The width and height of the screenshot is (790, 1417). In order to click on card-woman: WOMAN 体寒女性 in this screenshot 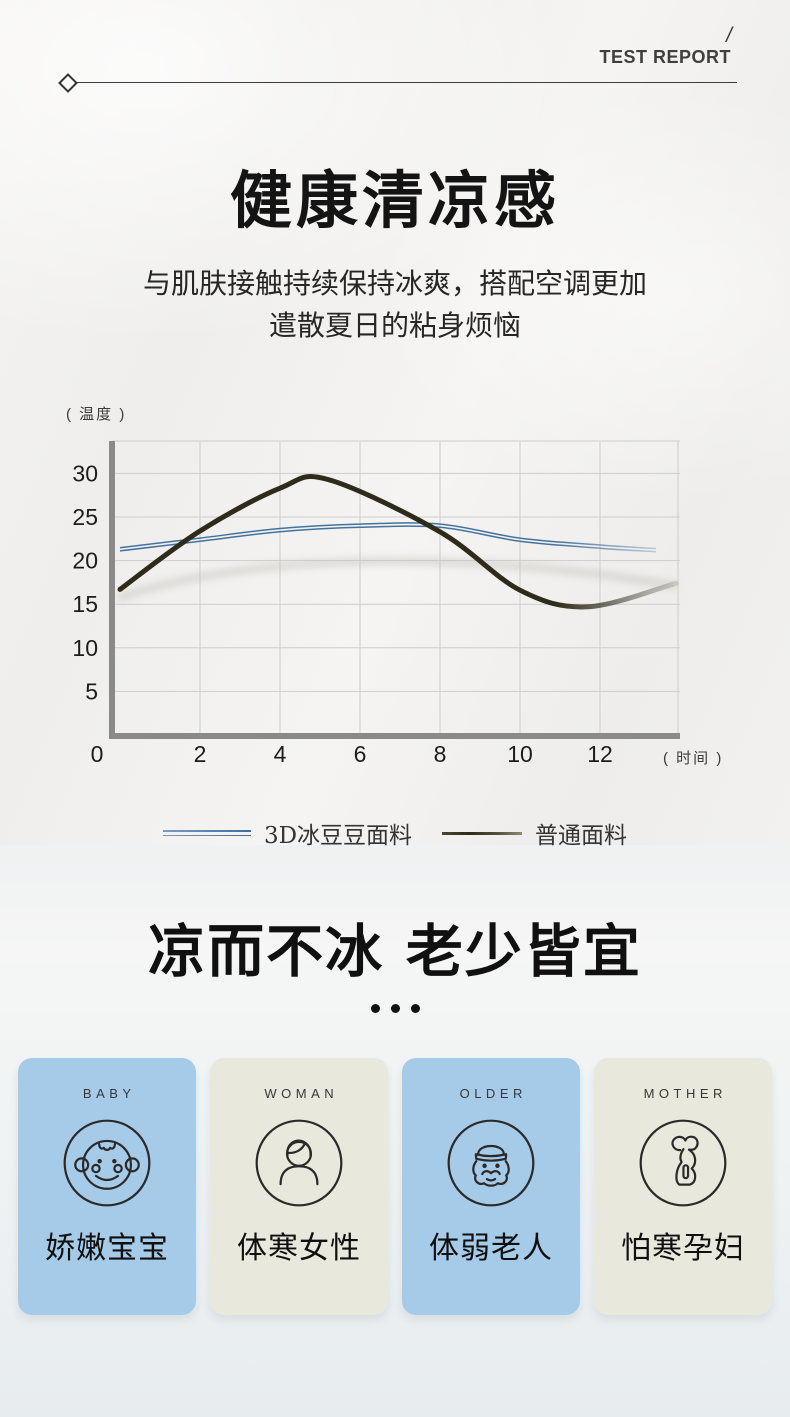, I will do `click(299, 1186)`.